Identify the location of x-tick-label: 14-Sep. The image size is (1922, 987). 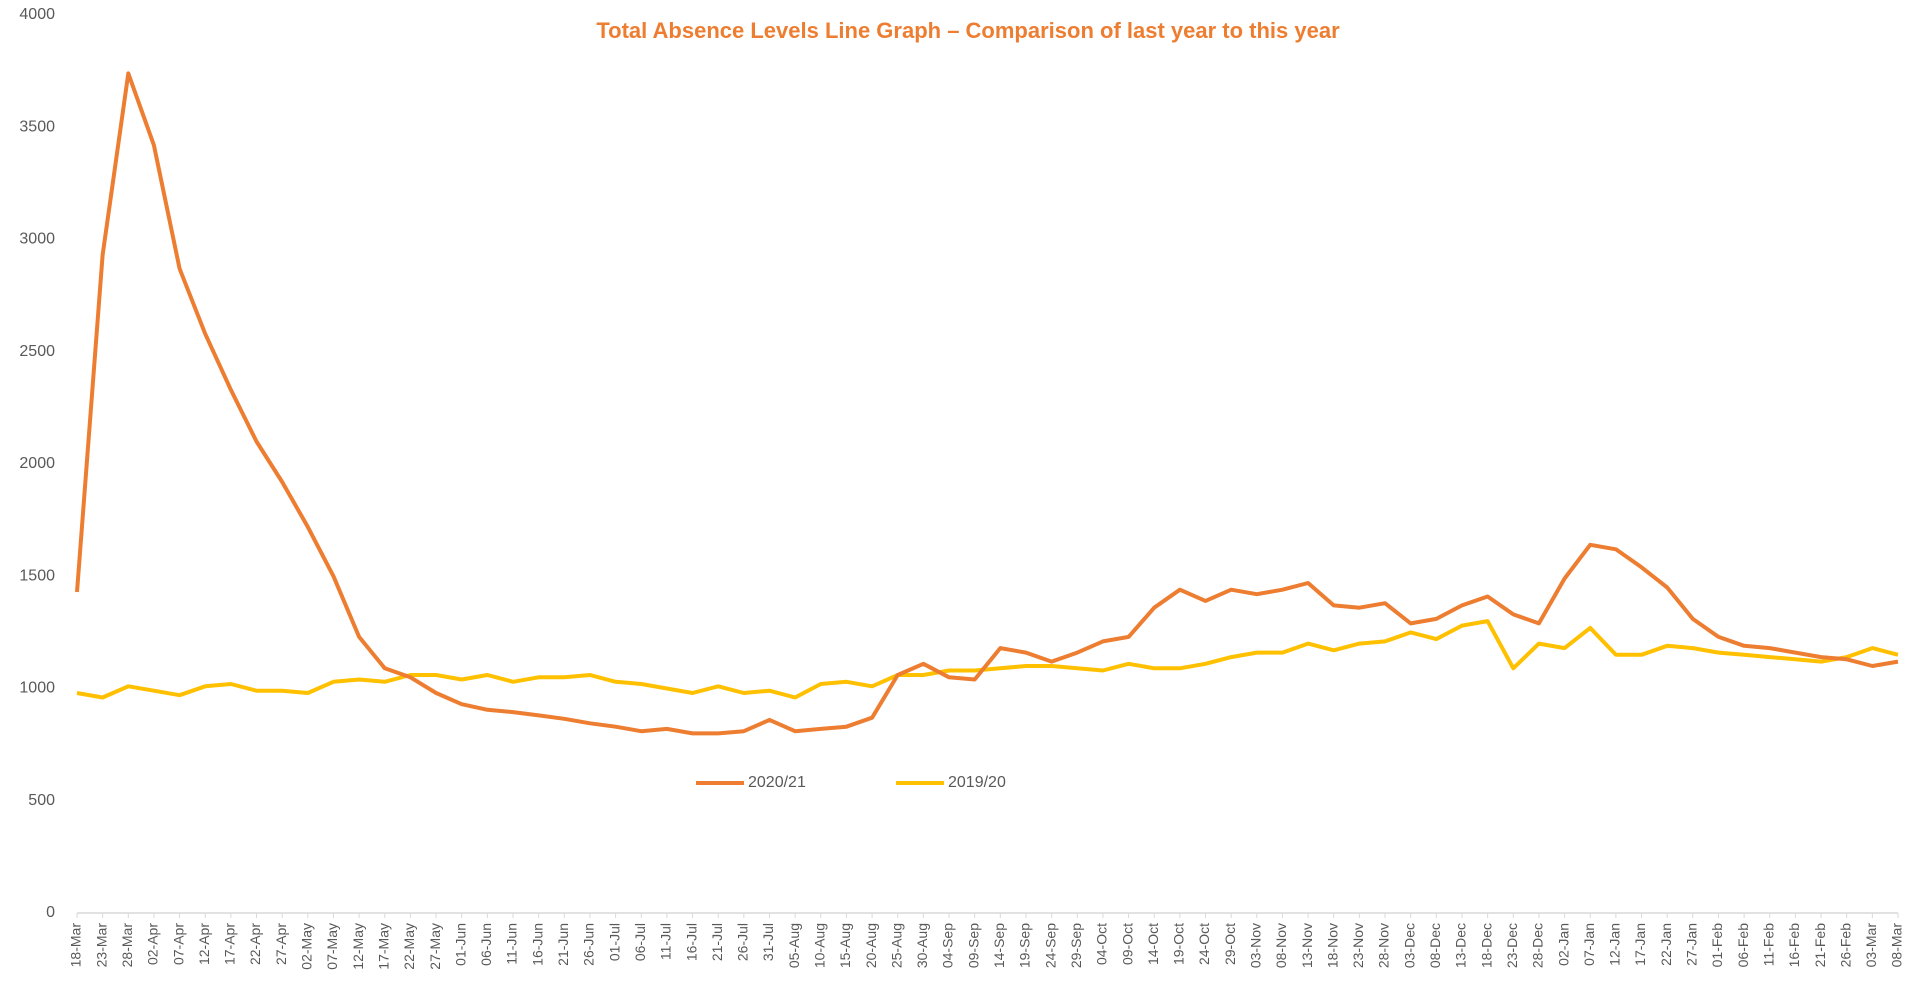
(999, 945).